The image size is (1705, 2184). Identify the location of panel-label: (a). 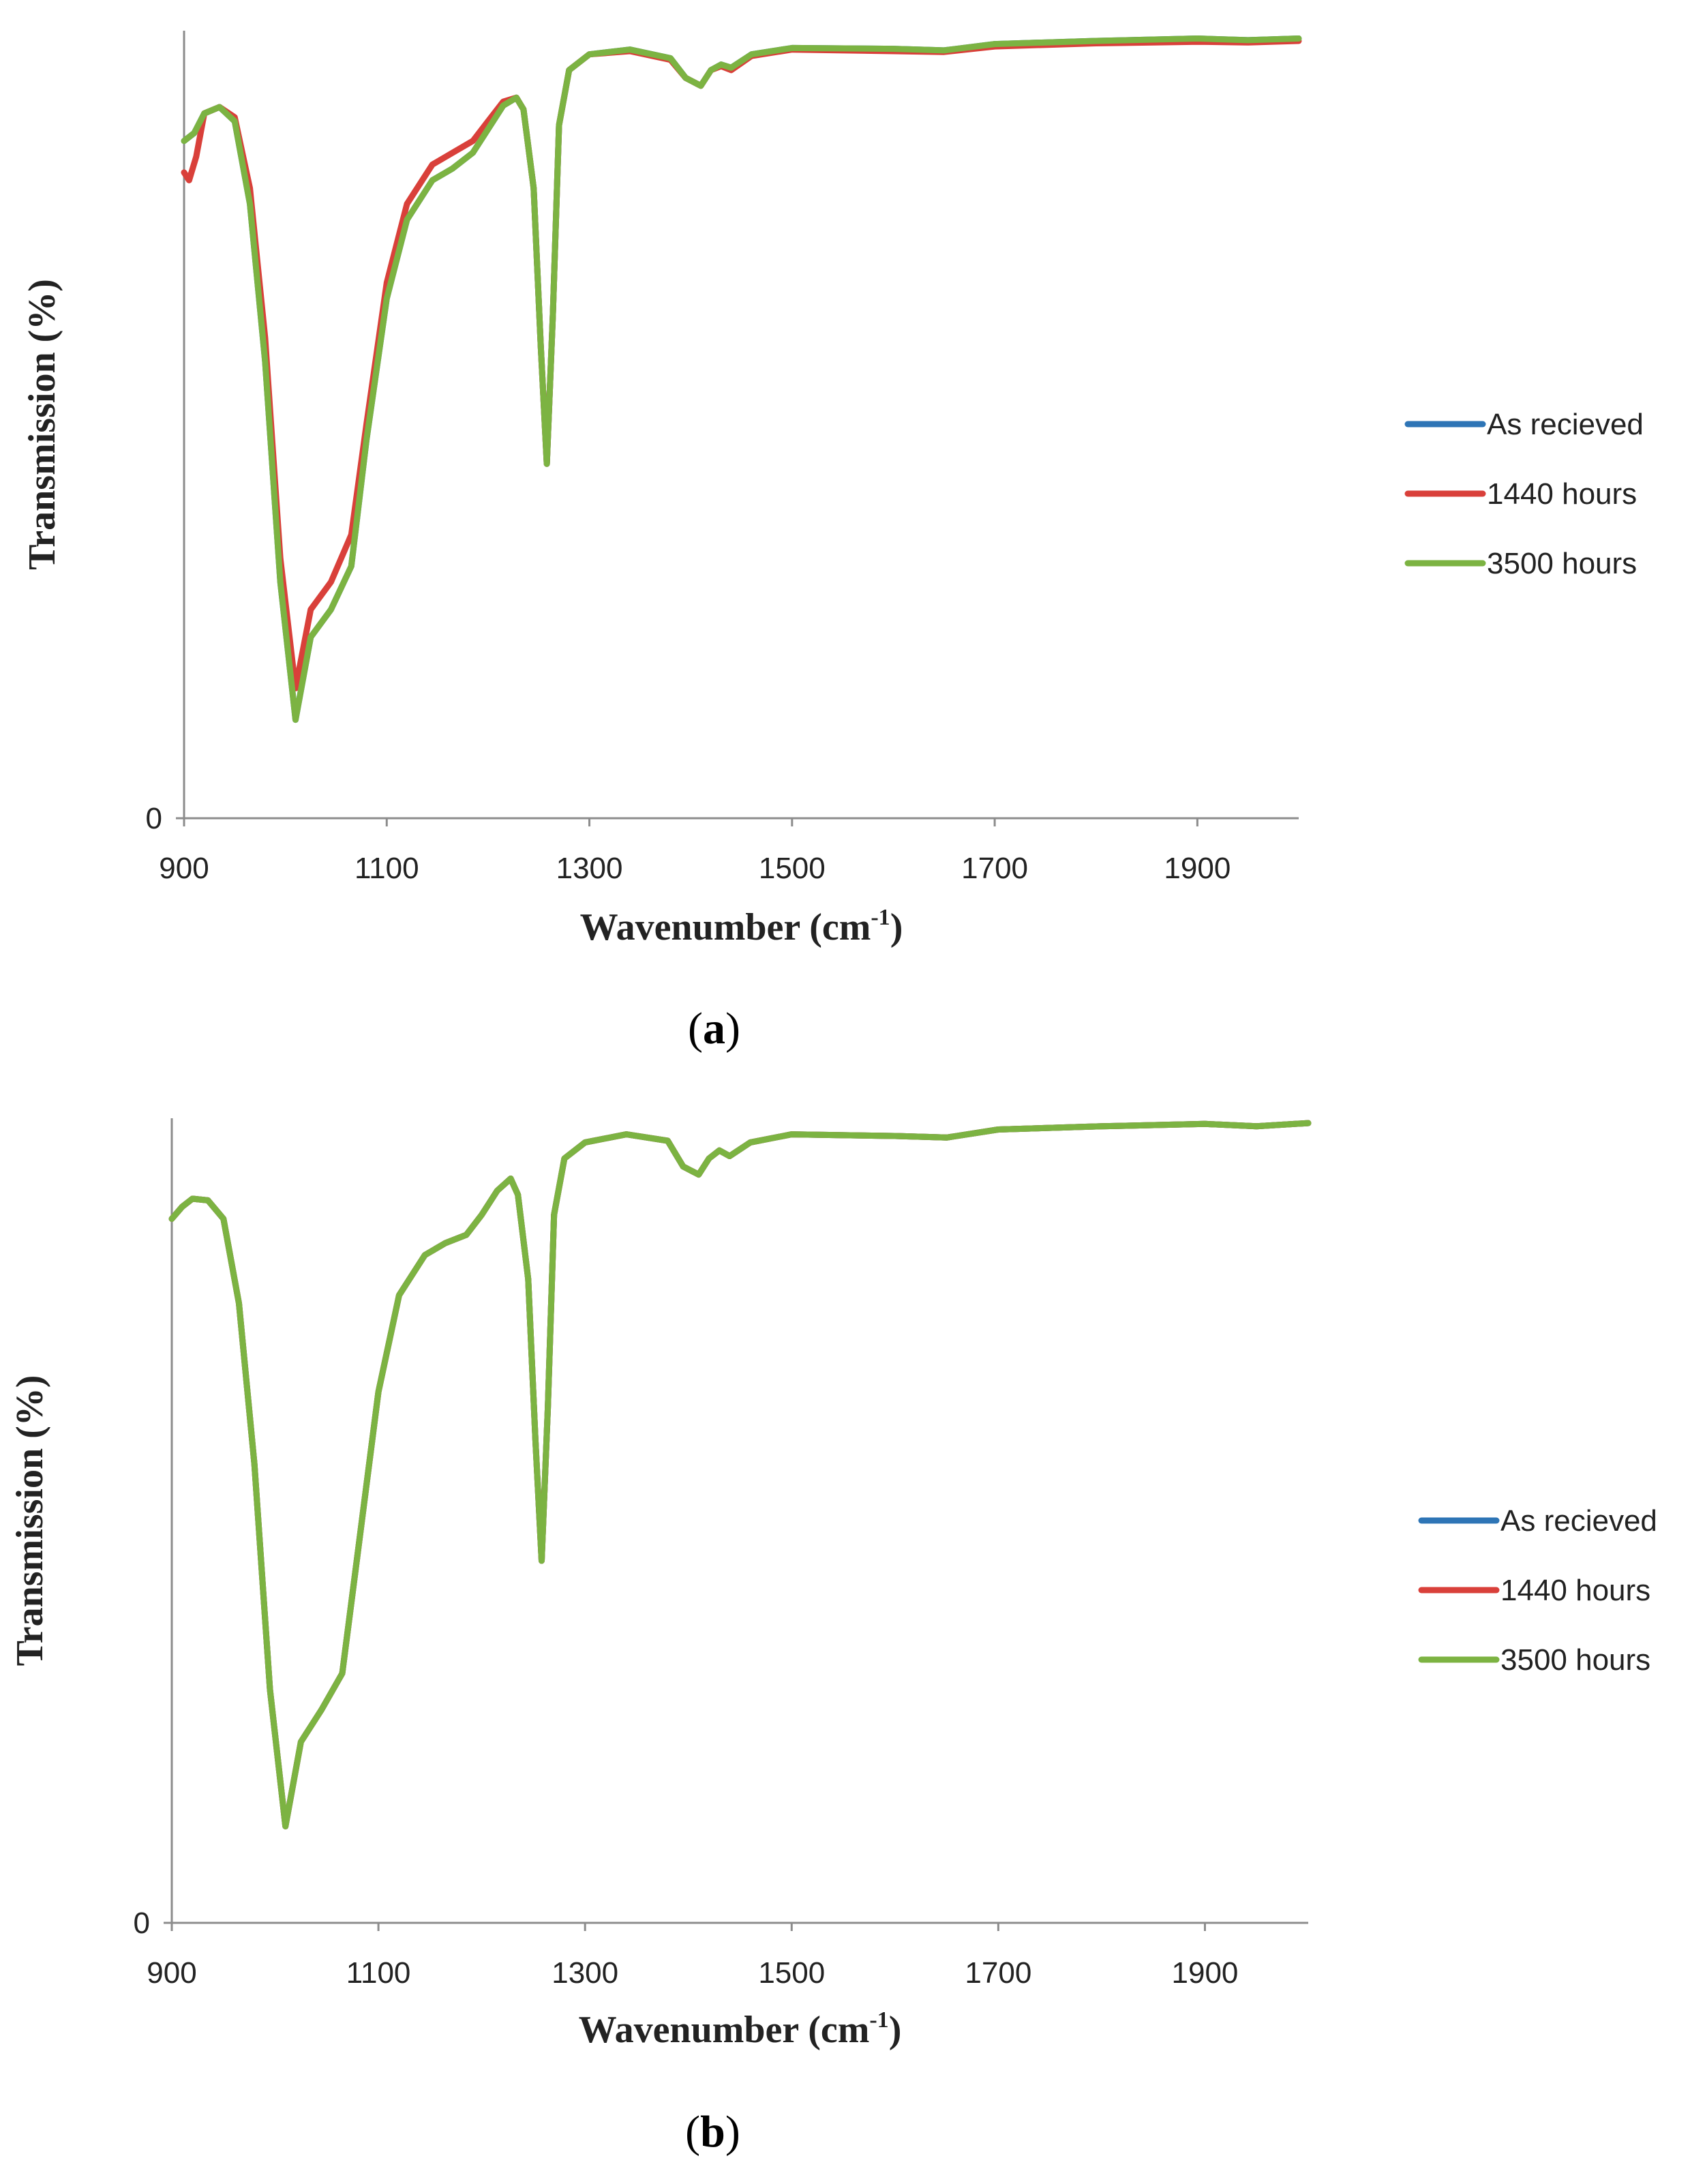
(714, 1028).